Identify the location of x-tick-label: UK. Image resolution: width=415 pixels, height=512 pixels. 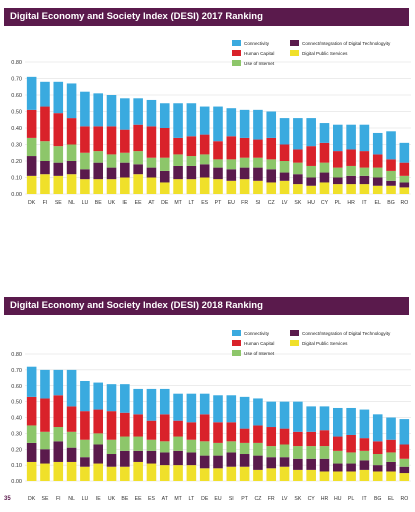
(112, 499).